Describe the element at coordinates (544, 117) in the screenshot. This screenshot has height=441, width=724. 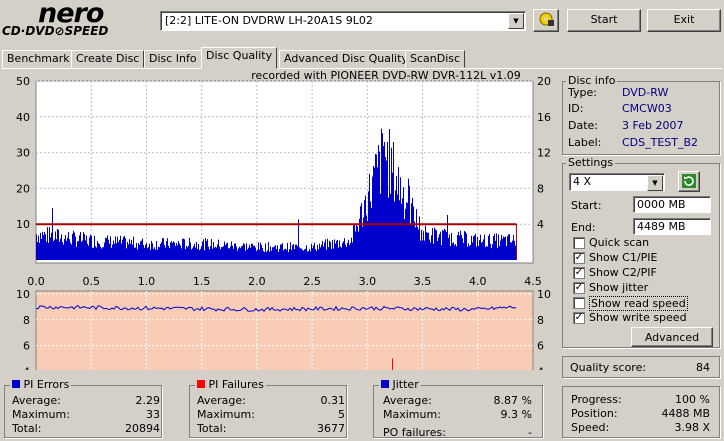
I see `top-y-tick-right: 16` at that location.